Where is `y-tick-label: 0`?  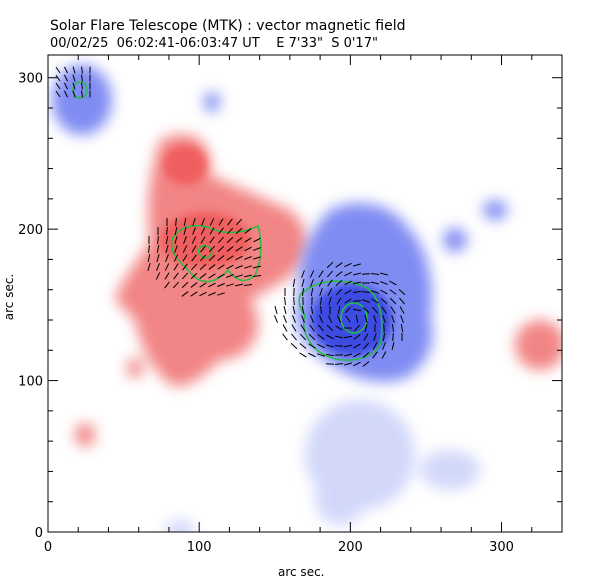
y-tick-label: 0 is located at coordinates (39, 533).